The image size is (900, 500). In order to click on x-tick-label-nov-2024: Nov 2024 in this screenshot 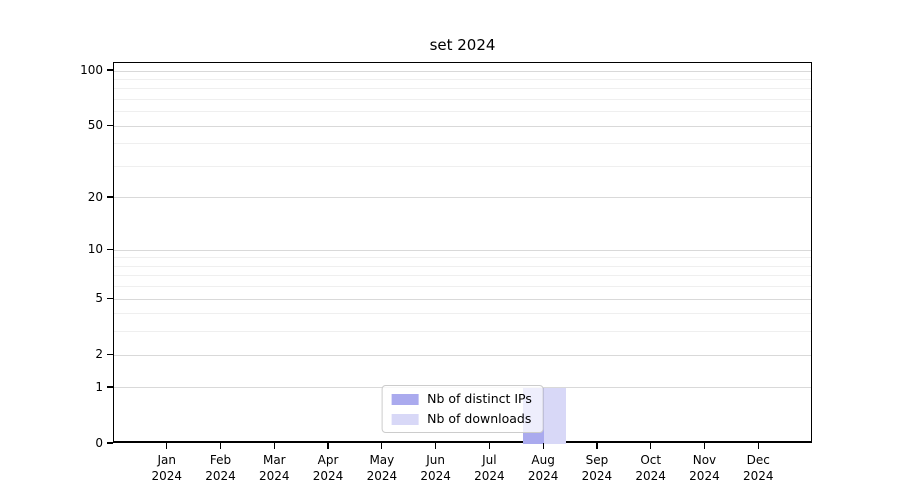, I will do `click(704, 468)`.